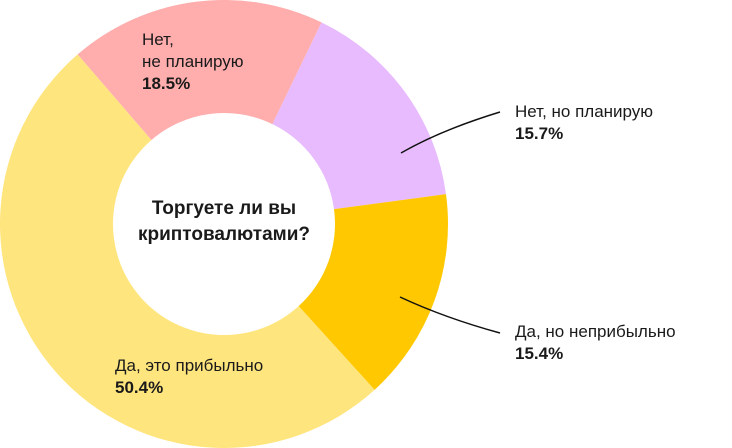 The width and height of the screenshot is (732, 448). What do you see at coordinates (584, 111) in the screenshot?
I see `slice-label: Нет, но планирую` at bounding box center [584, 111].